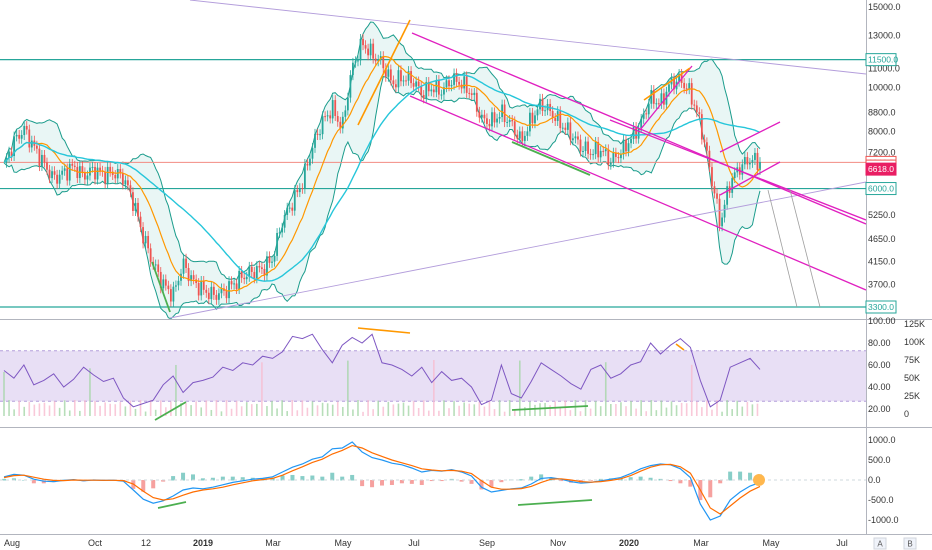 This screenshot has width=932, height=550. Describe the element at coordinates (883, 60) in the screenshot. I see `price-badge-label: 11500.0` at that location.